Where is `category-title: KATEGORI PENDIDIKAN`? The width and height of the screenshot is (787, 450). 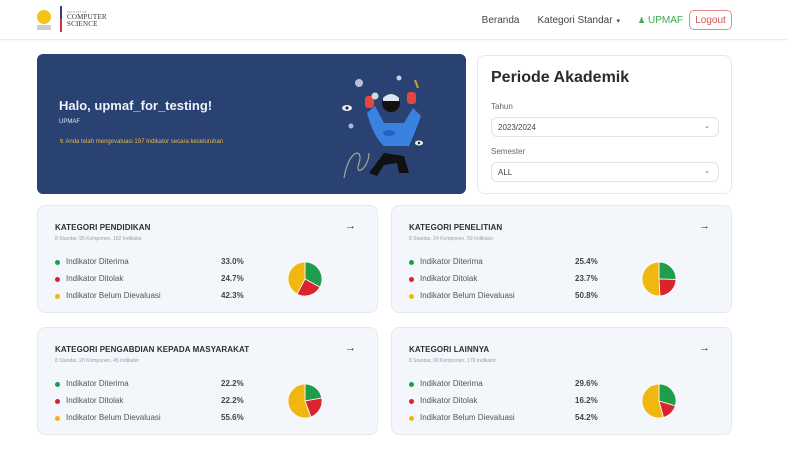 category-title: KATEGORI PENDIDIKAN is located at coordinates (103, 227).